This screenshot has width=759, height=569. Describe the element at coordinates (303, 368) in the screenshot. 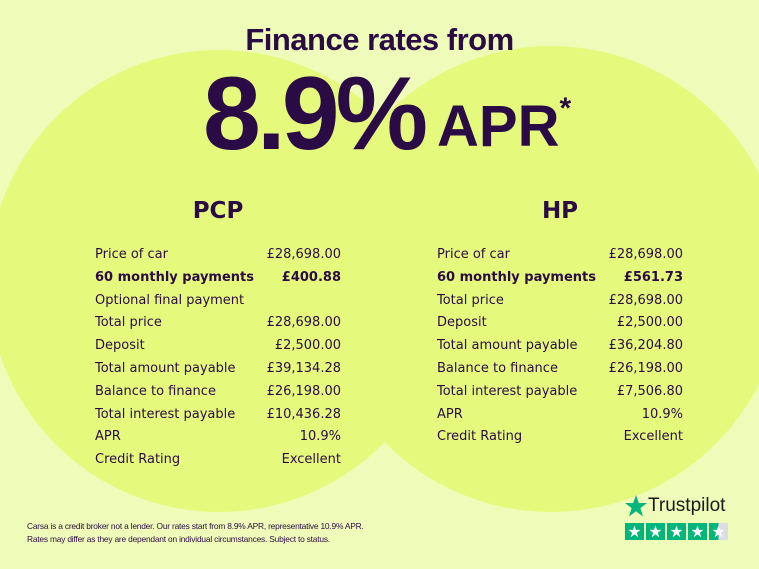

I see `row-value: £39,134.28` at that location.